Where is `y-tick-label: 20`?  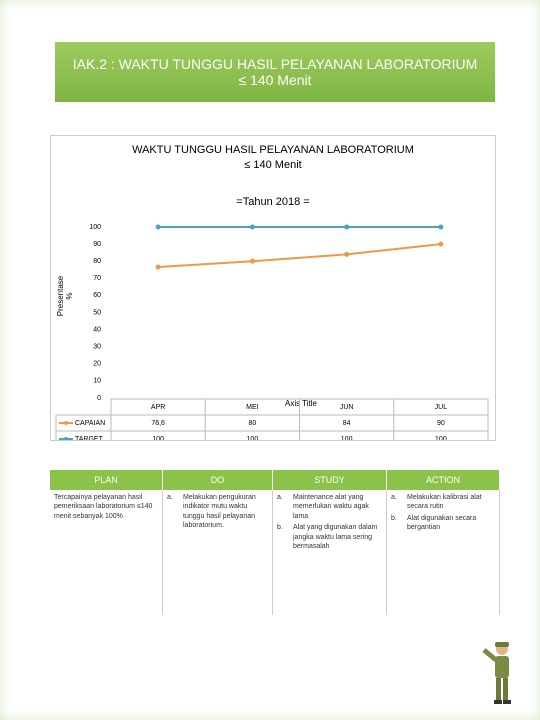 y-tick-label: 20 is located at coordinates (97, 364).